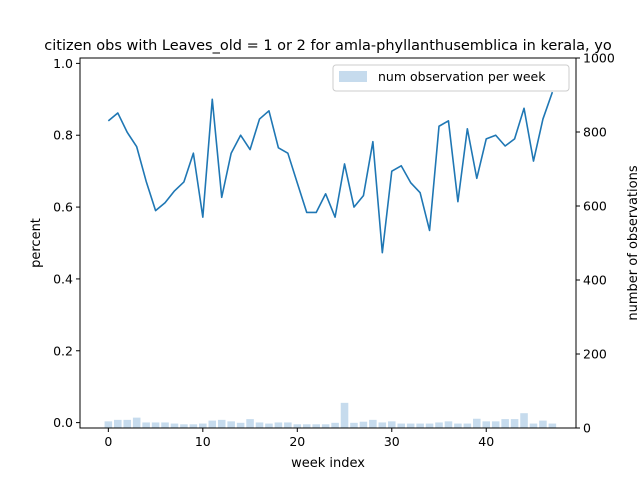 Image resolution: width=640 pixels, height=480 pixels. I want to click on x-axis-label: week index, so click(328, 463).